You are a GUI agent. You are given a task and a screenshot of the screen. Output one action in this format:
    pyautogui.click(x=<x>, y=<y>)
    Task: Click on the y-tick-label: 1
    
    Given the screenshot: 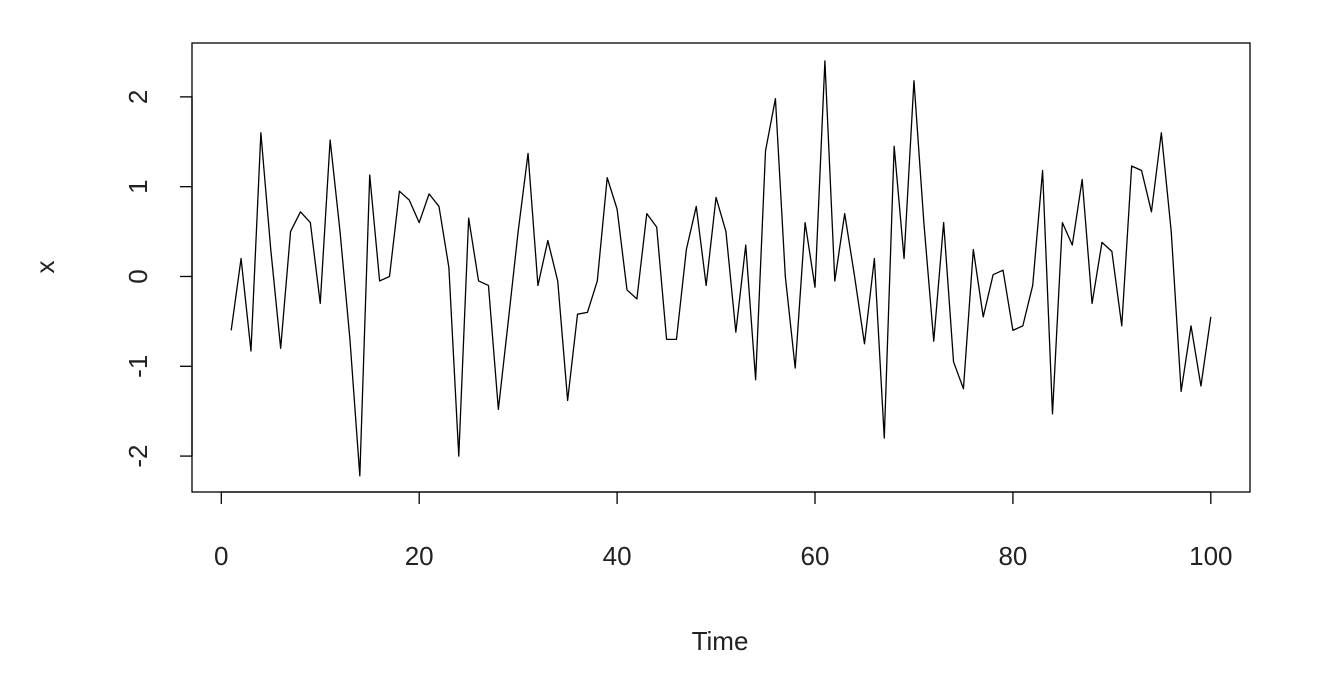 What is the action you would take?
    pyautogui.click(x=138, y=186)
    